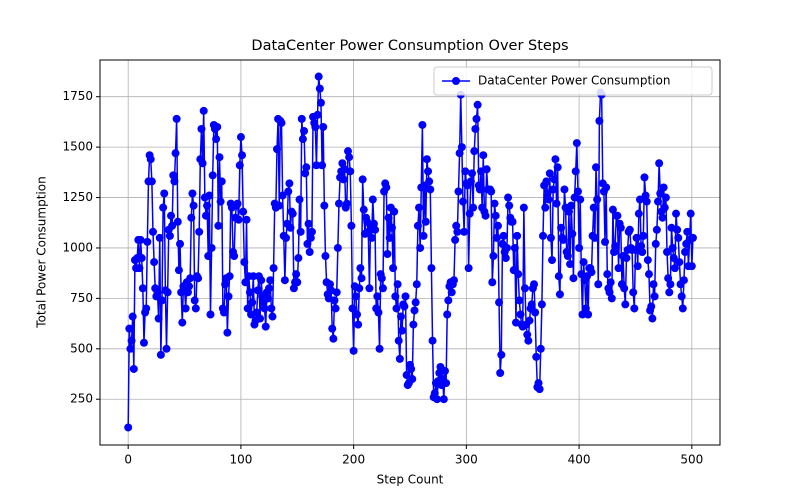 This screenshot has width=800, height=504. I want to click on x-tick-label: 100, so click(240, 460).